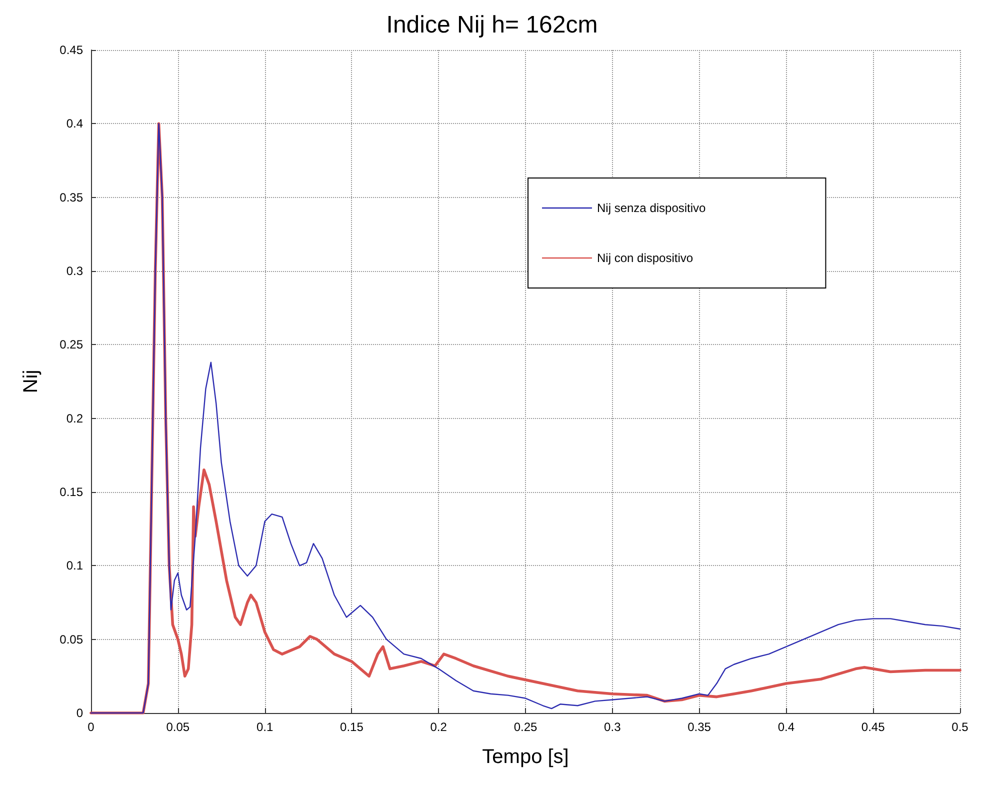 The width and height of the screenshot is (984, 805). I want to click on y-tick-label: 0.45, so click(72, 50).